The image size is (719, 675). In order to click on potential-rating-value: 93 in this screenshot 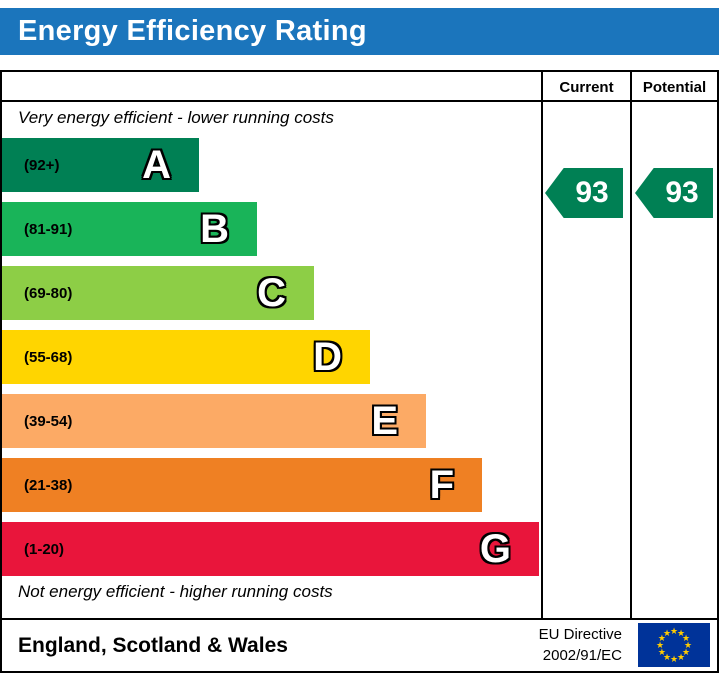, I will do `click(682, 192)`.